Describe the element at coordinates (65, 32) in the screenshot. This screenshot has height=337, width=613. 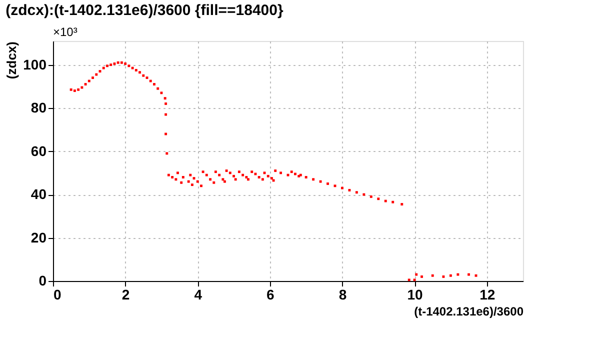
I see `text: ×10³` at that location.